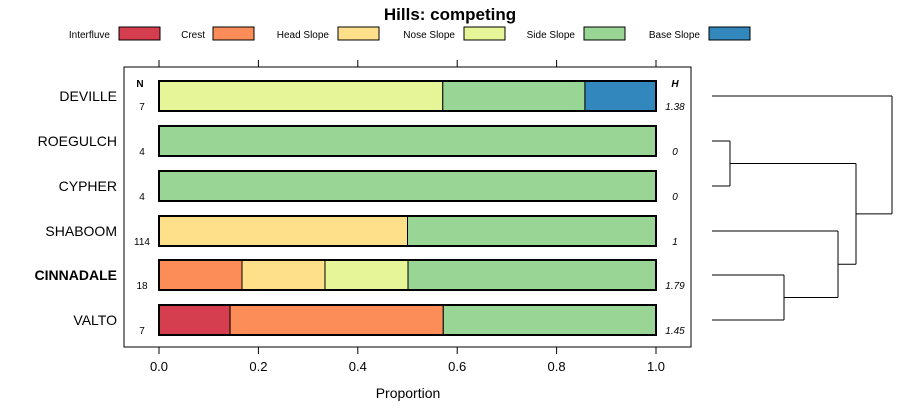 Image resolution: width=900 pixels, height=420 pixels. Describe the element at coordinates (675, 107) in the screenshot. I see `h-value: 1.38` at that location.